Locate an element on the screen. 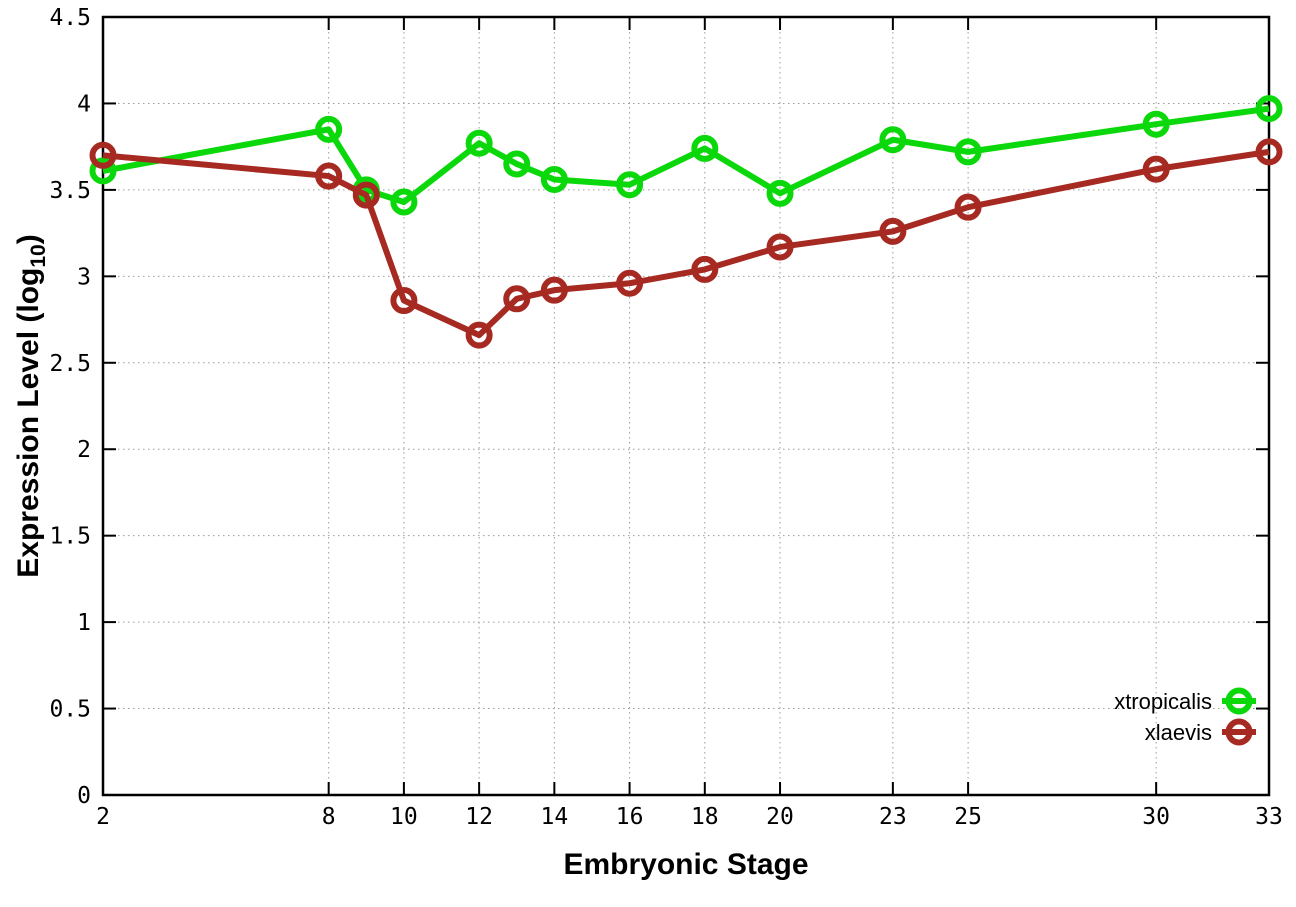 The image size is (1296, 907). x-tick-label: 25 is located at coordinates (968, 817).